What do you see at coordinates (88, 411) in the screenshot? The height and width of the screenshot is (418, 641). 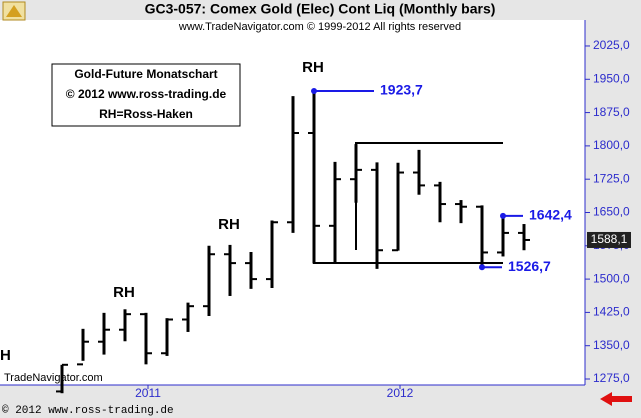 I see `footer: © 2012 www.ross-trading.de` at bounding box center [88, 411].